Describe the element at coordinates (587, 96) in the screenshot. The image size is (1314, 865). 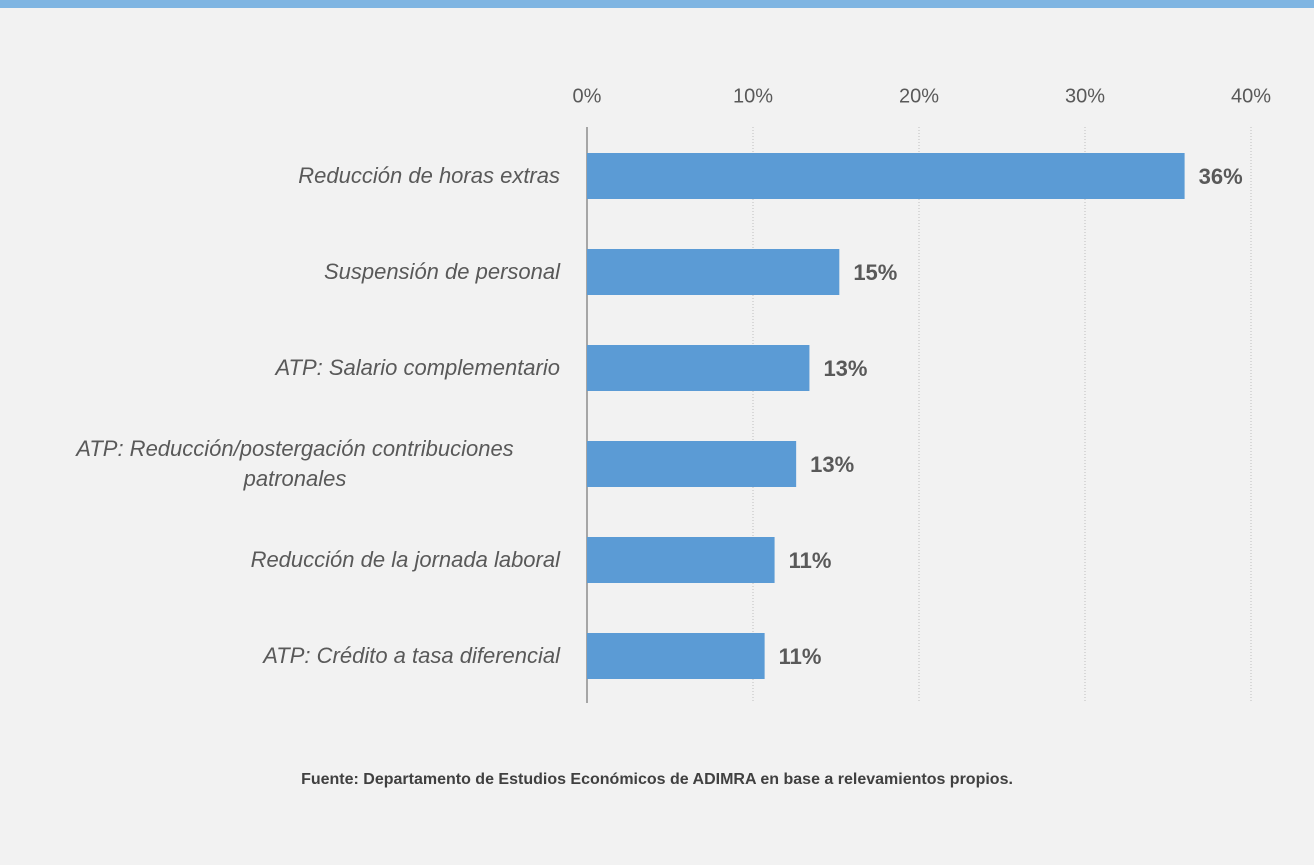
I see `x-tick-label: 0%` at that location.